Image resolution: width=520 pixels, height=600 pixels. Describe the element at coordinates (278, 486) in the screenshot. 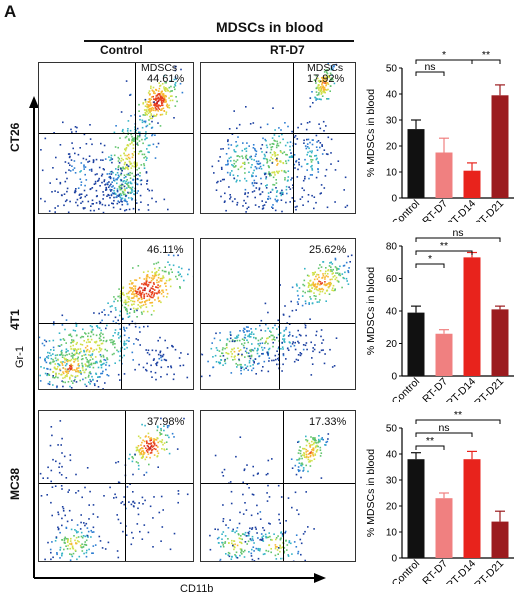

I see `flow-plot-mc38-rt-d7: 17.33%` at that location.